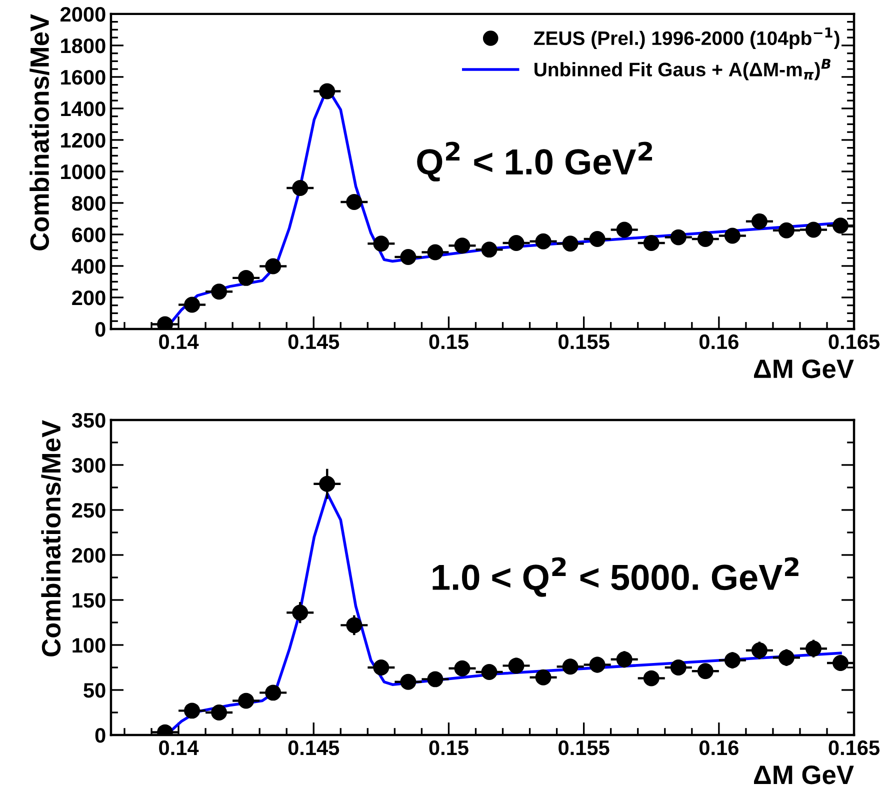  What do you see at coordinates (89, 266) in the screenshot?
I see `y-tick-label: 400` at bounding box center [89, 266].